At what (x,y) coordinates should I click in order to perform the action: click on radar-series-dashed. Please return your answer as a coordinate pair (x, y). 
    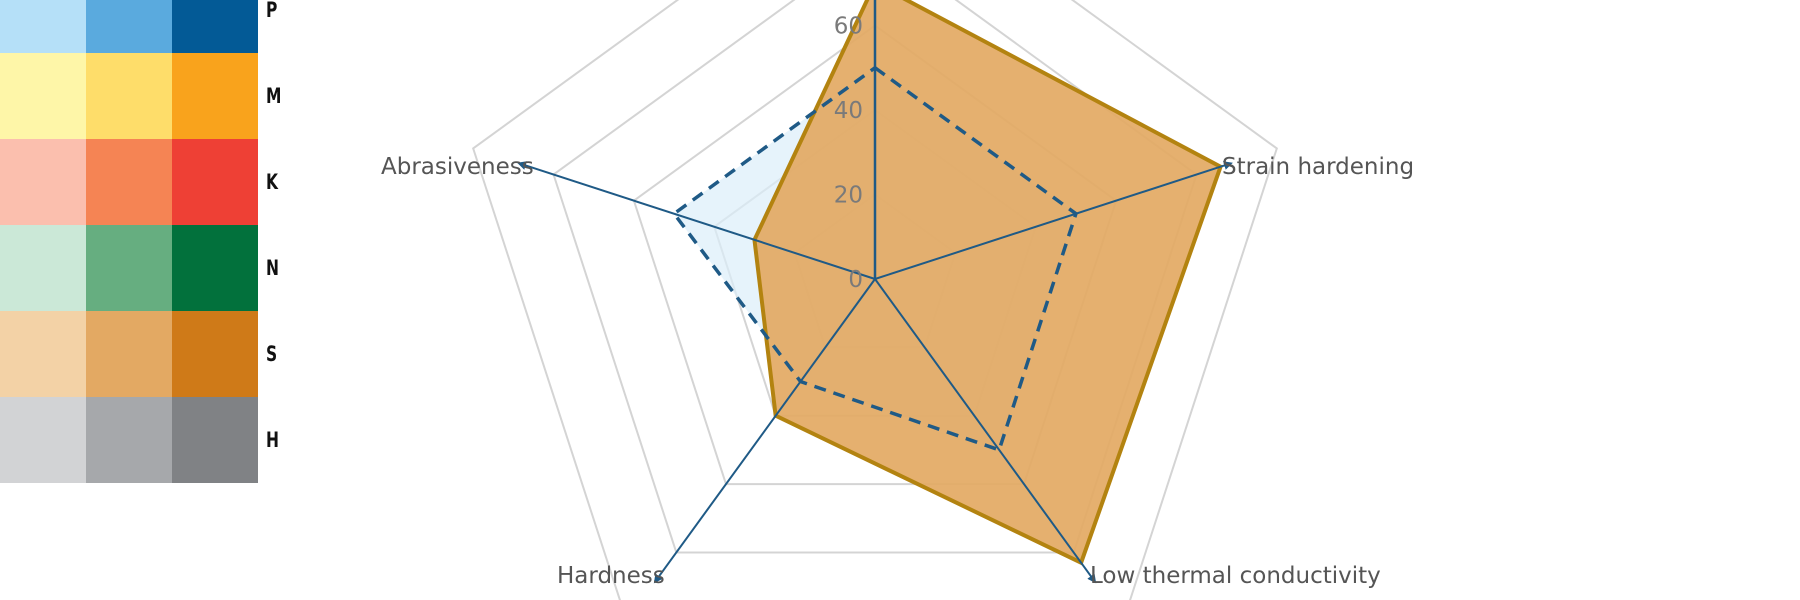
    Looking at the image, I should click on (874, 259).